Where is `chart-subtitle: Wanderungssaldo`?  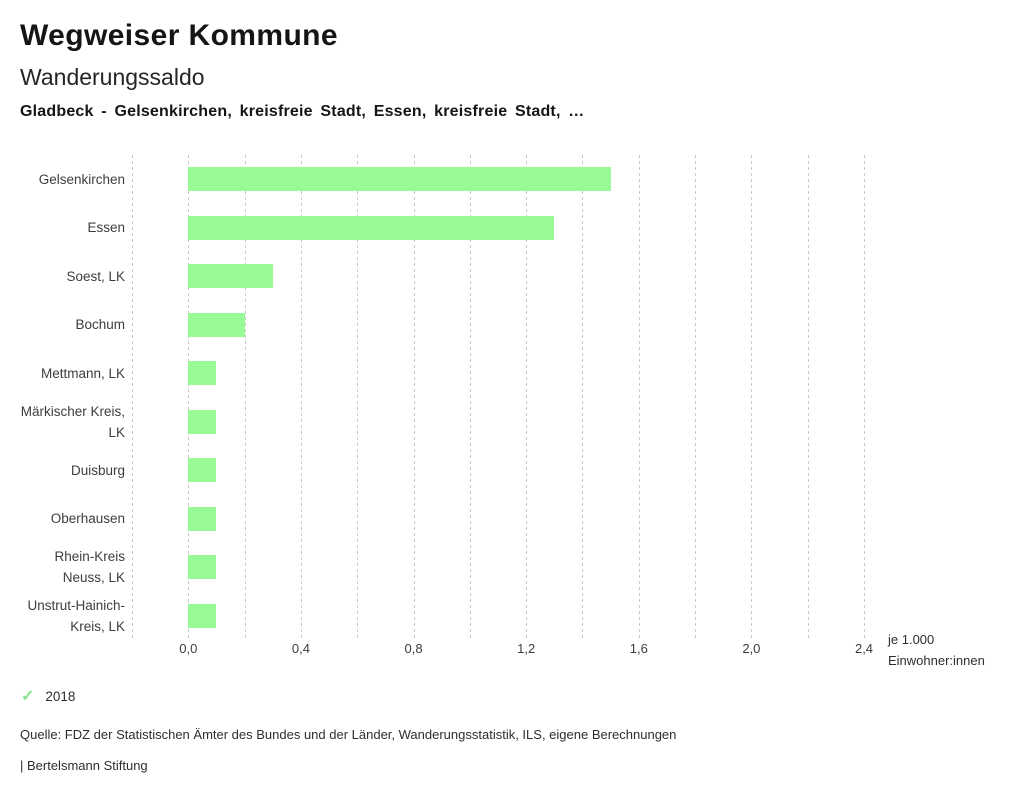
chart-subtitle: Wanderungssaldo is located at coordinates (112, 77).